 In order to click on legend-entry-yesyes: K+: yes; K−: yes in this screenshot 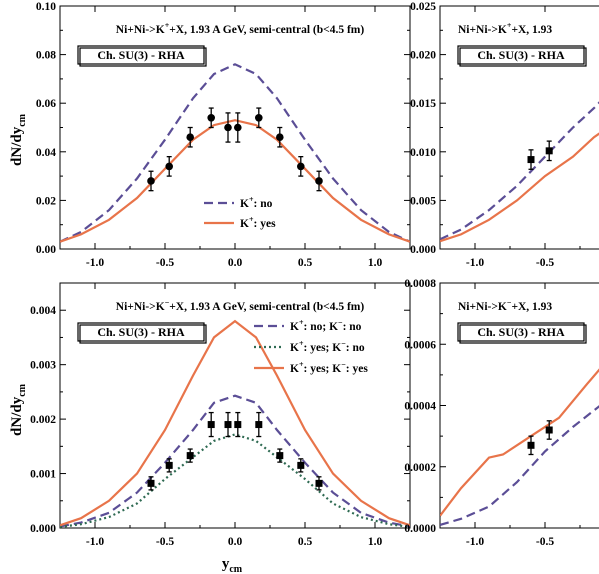, I will do `click(311, 367)`.